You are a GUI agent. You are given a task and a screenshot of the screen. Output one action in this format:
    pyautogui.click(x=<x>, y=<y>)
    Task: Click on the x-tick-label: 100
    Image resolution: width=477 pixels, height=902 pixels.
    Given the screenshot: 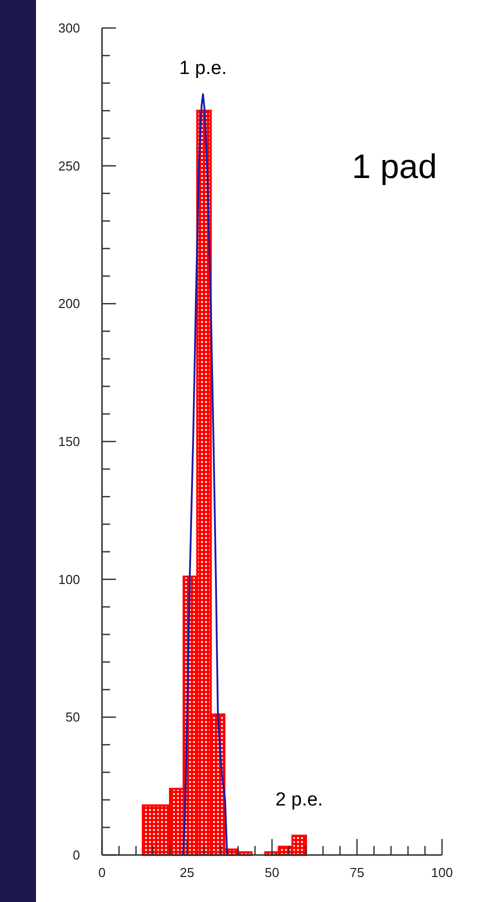 What is the action you would take?
    pyautogui.click(x=442, y=872)
    